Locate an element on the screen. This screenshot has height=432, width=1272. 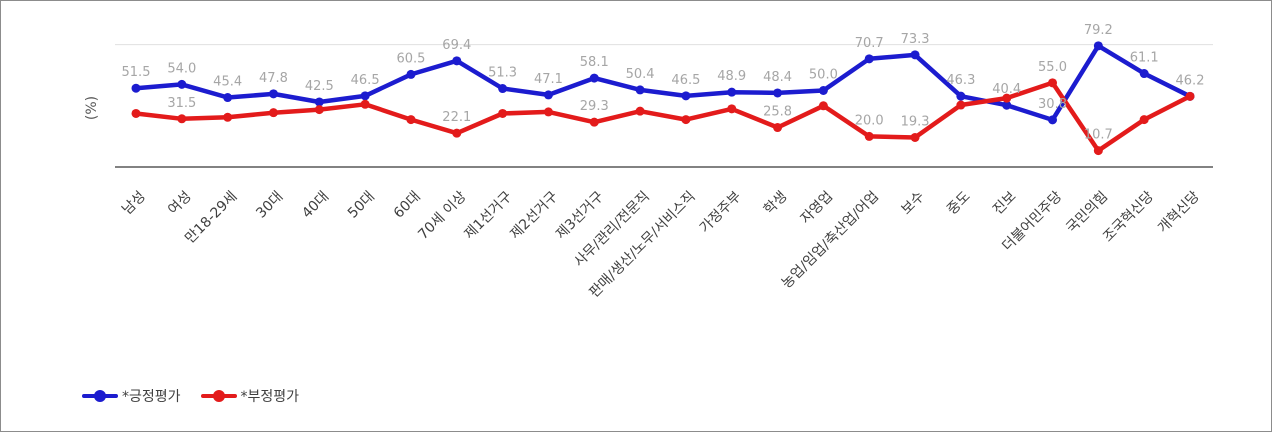
y-axis-label: (%) is located at coordinates (92, 108).